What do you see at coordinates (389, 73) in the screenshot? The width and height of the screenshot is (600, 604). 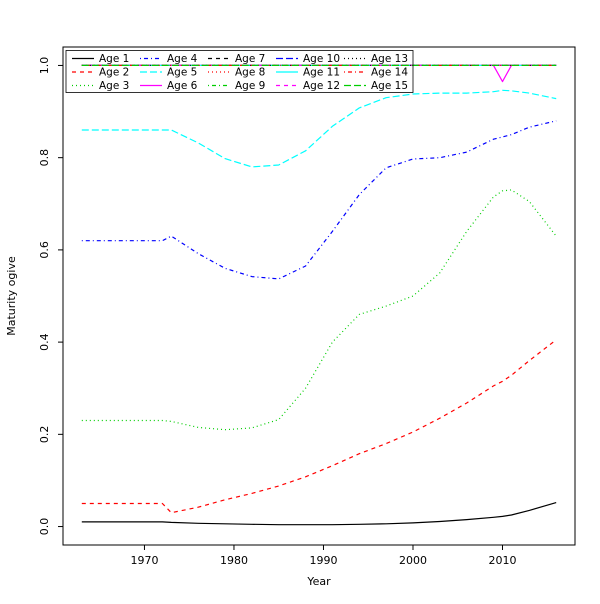 I see `legend-label-age-14: Age 14` at bounding box center [389, 73].